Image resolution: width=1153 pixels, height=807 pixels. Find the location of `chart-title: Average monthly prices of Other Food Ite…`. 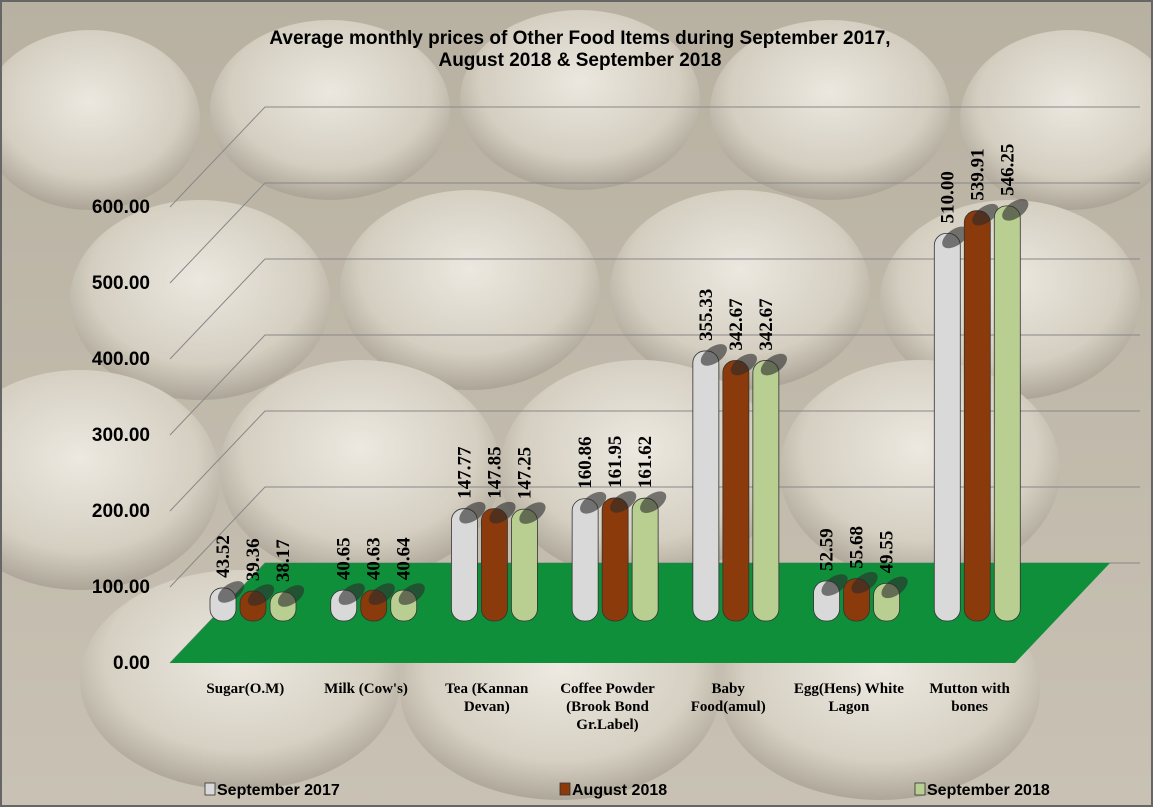

chart-title: Average monthly prices of Other Food Ite… is located at coordinates (579, 49).